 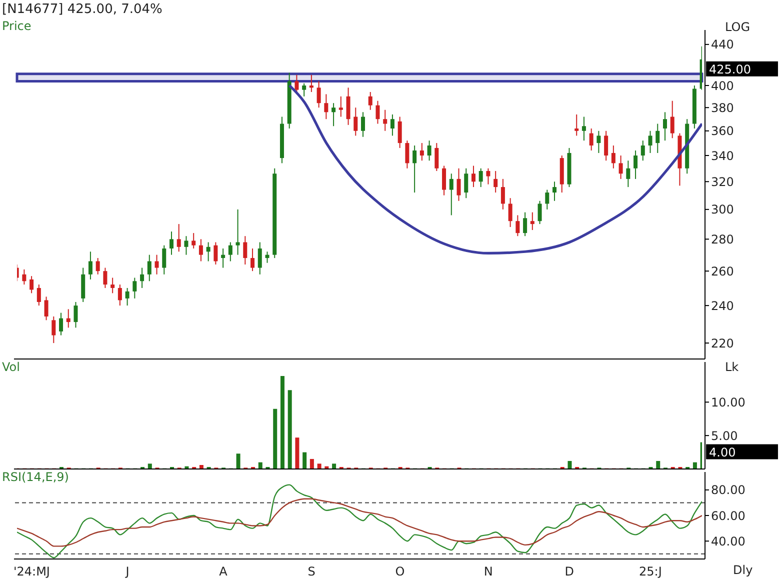 What do you see at coordinates (722, 305) in the screenshot?
I see `y-tick-label: 240` at bounding box center [722, 305].